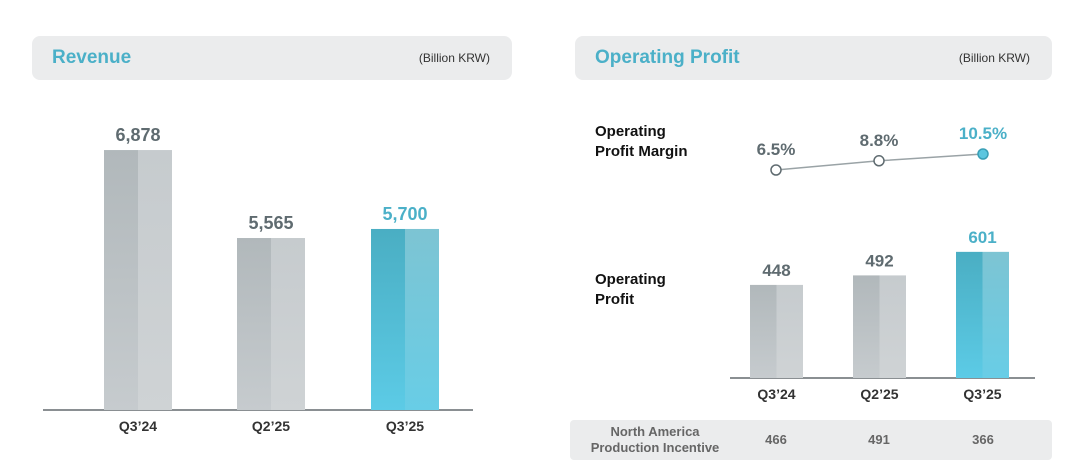 The image size is (1080, 473). I want to click on data-label: 5,565, so click(270, 223).